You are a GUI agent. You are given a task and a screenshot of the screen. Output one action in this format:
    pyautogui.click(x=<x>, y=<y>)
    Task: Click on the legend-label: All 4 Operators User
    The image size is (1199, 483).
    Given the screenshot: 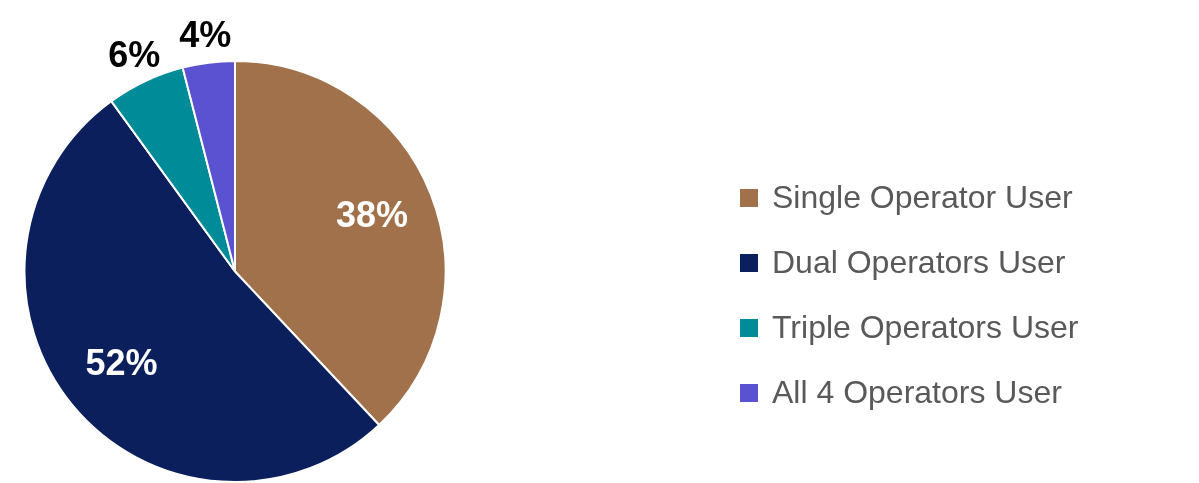 What is the action you would take?
    pyautogui.click(x=917, y=392)
    